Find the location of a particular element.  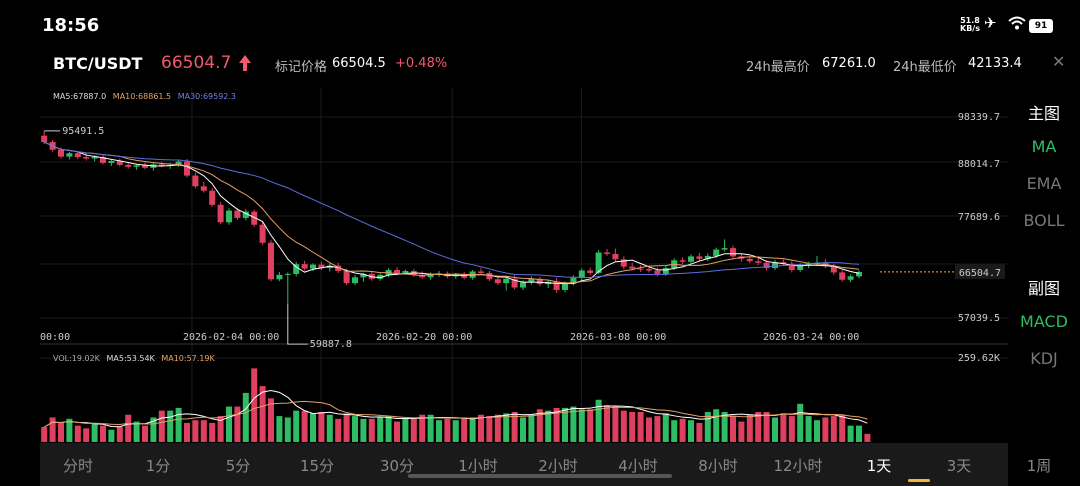

tab-1d: 1天 is located at coordinates (879, 466).